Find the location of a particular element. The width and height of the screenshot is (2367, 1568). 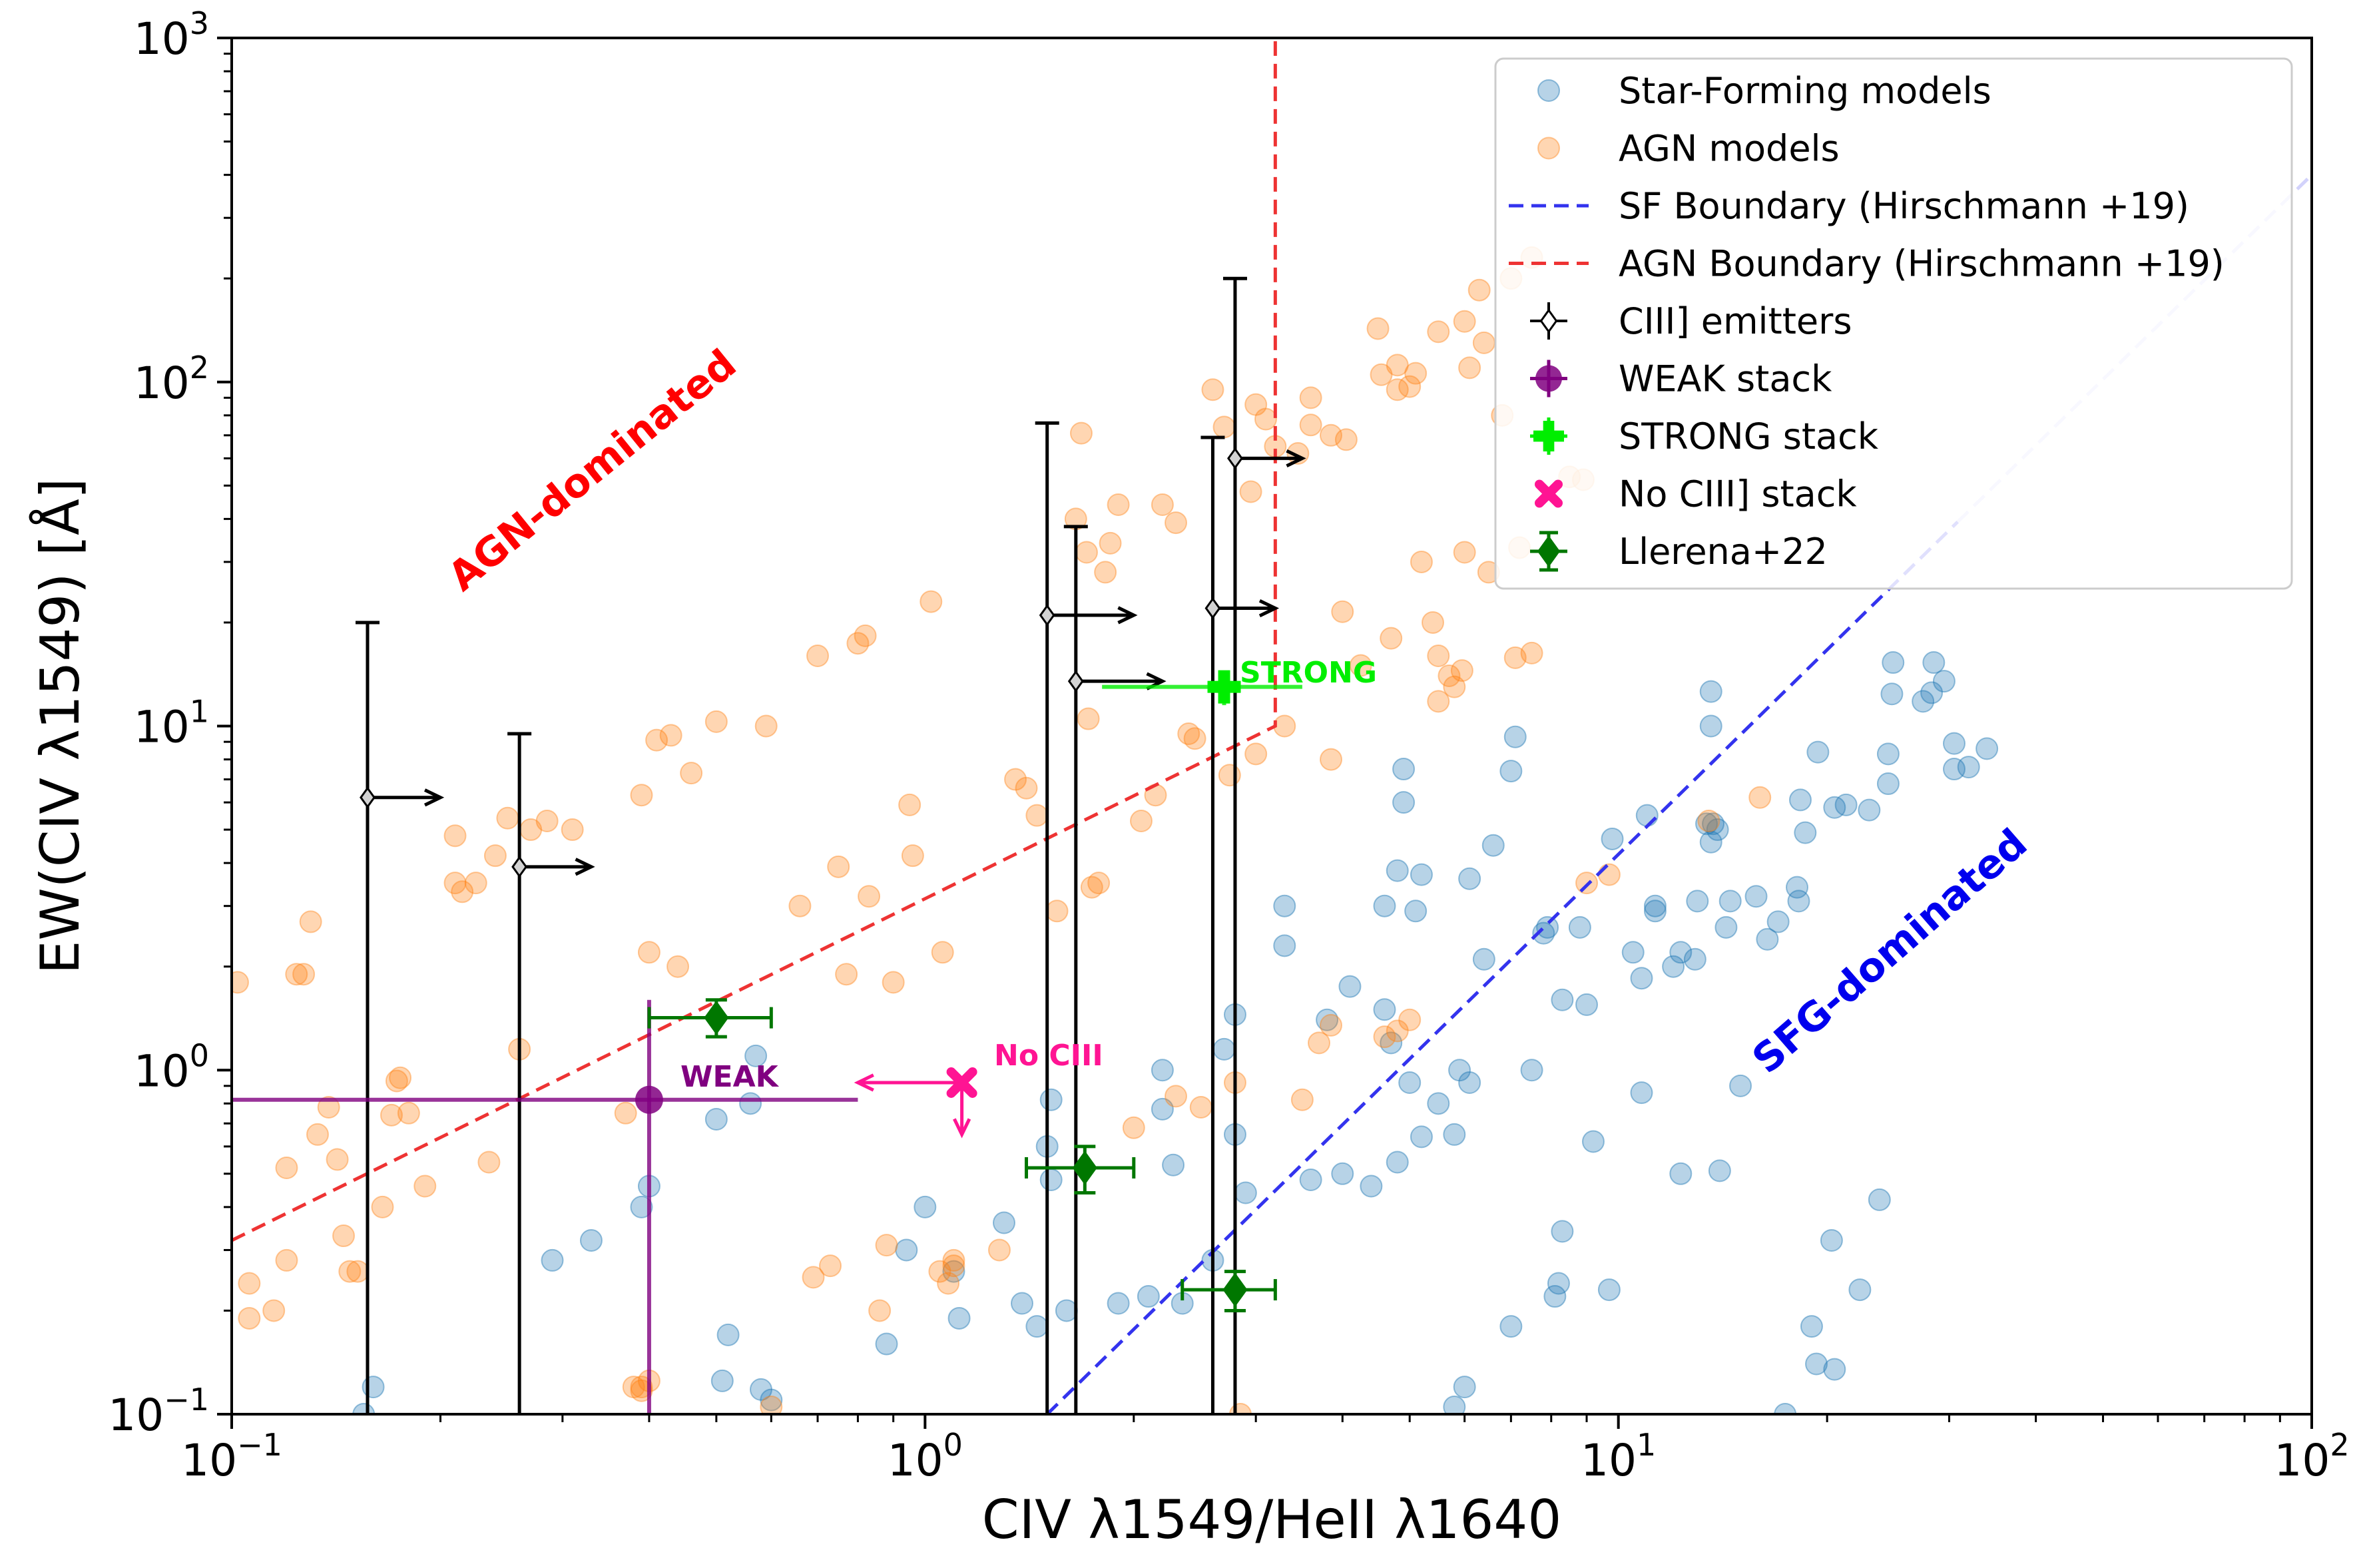

ciii-emitter-limit-arrow is located at coordinates (1092, 615).